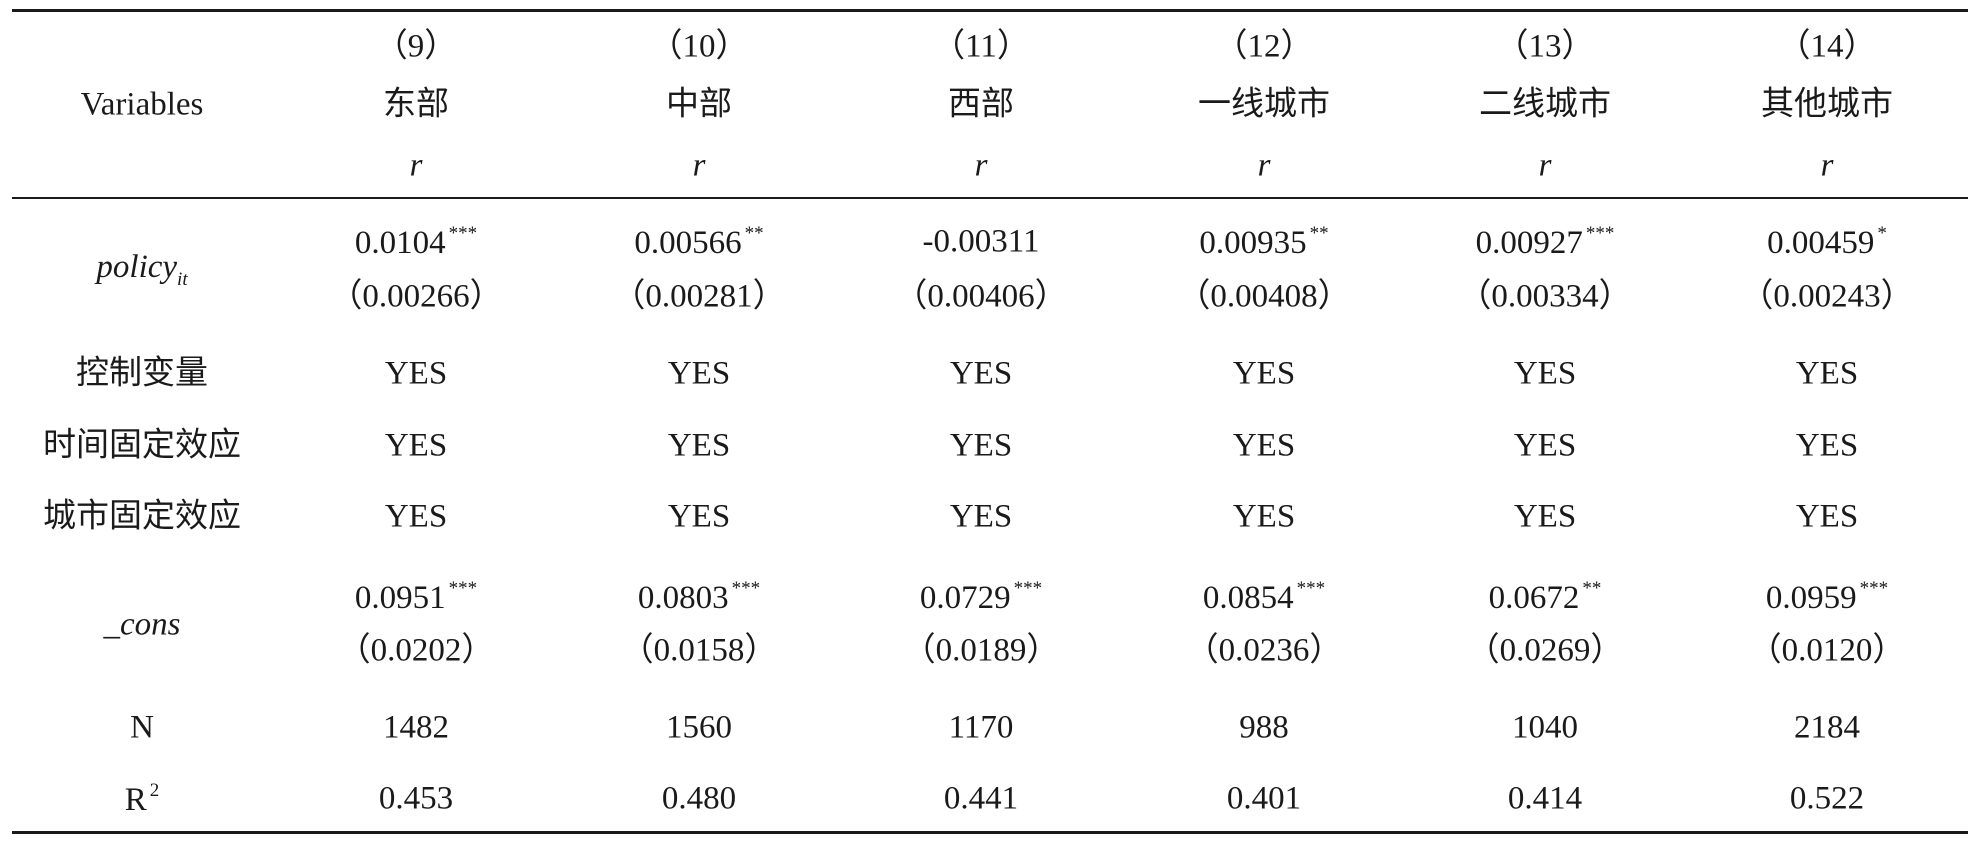  Describe the element at coordinates (1534, 598) in the screenshot. I see `coefficient: 0.0672` at that location.